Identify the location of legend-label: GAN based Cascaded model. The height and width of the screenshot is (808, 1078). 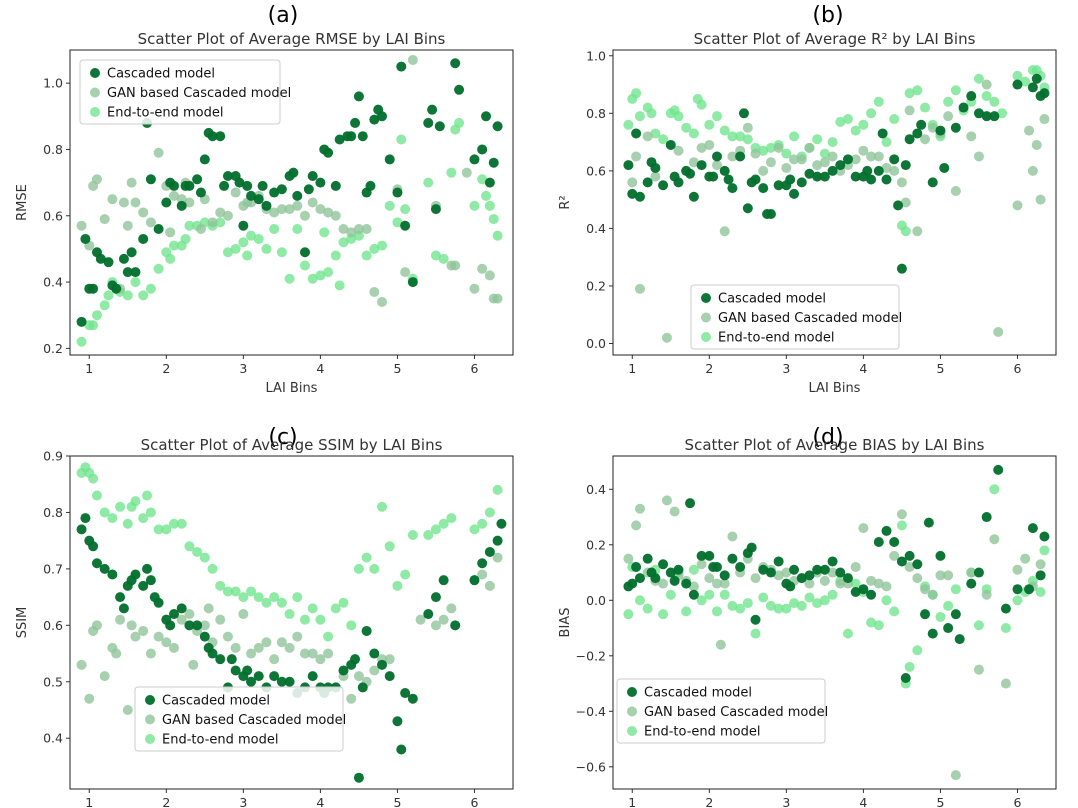
(810, 318).